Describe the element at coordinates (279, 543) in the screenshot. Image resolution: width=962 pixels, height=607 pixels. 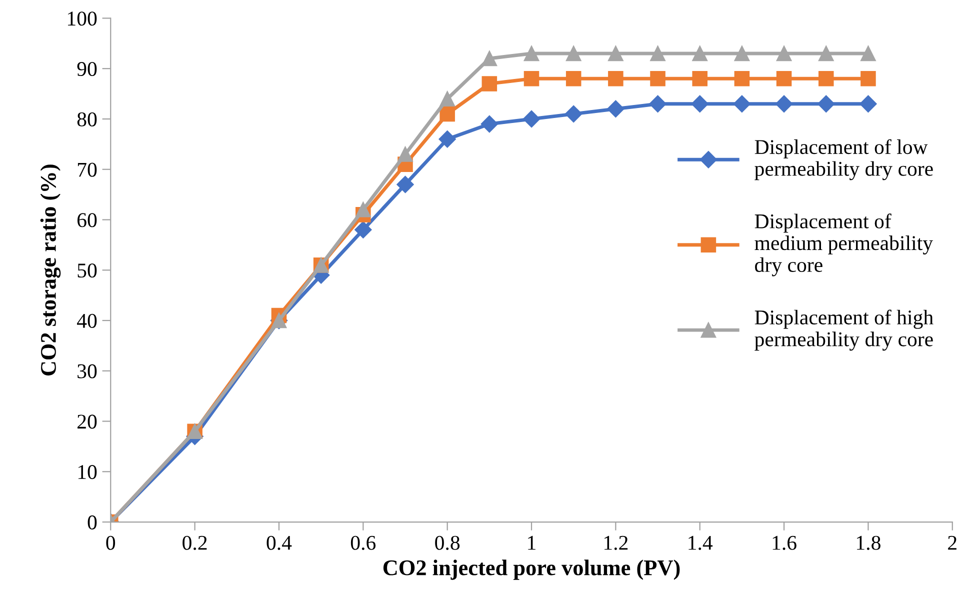
I see `x-tick-label: 0.4` at that location.